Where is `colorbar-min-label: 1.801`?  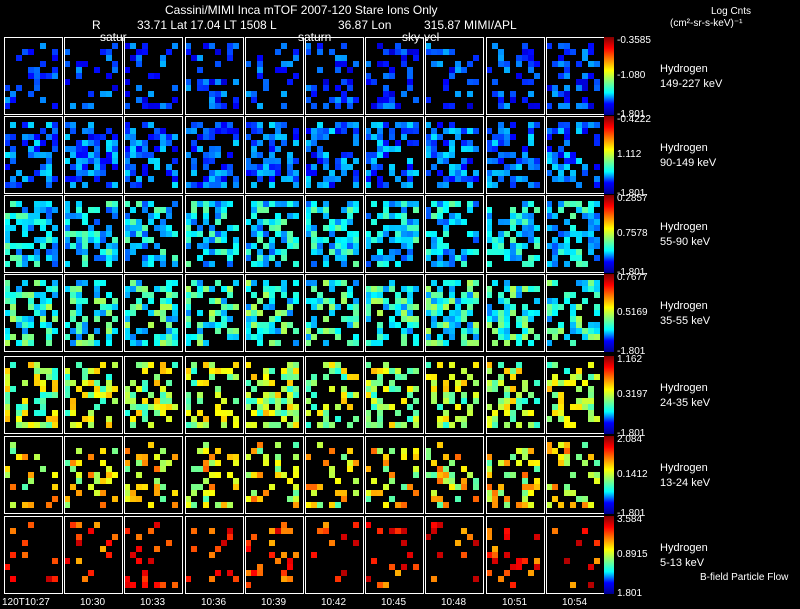 colorbar-min-label: 1.801 is located at coordinates (630, 593).